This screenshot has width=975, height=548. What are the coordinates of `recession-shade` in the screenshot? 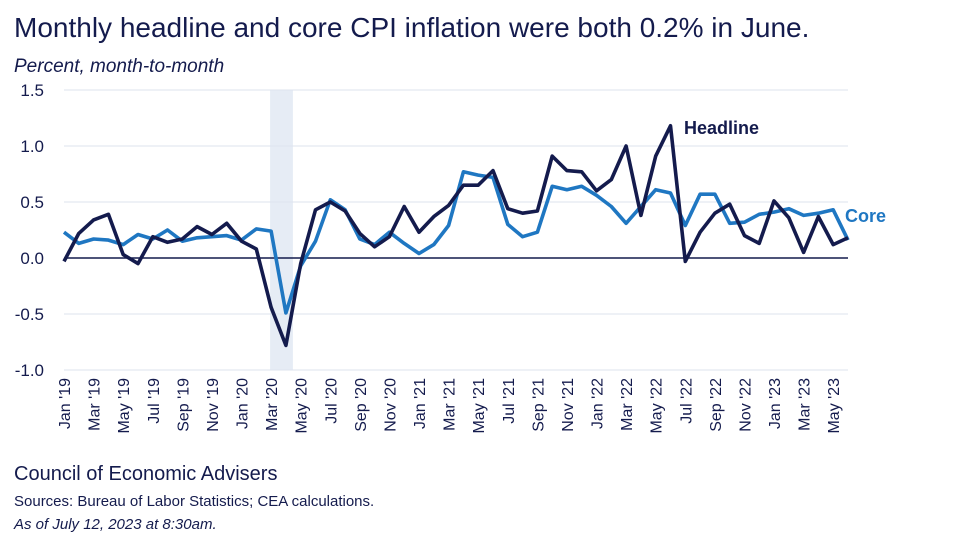 It's located at (281, 230).